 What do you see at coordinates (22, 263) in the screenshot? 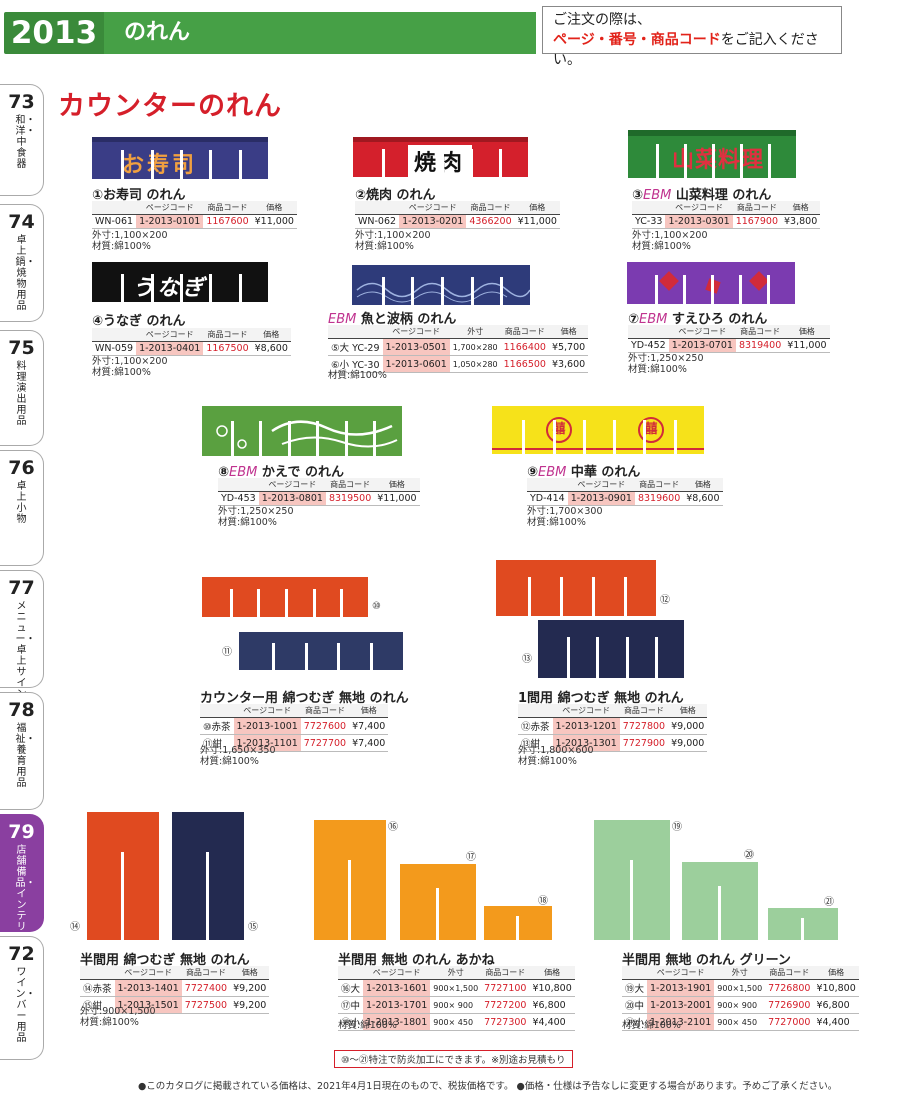
I see `tab-74: 74 卓上鍋・焼物用品` at bounding box center [22, 263].